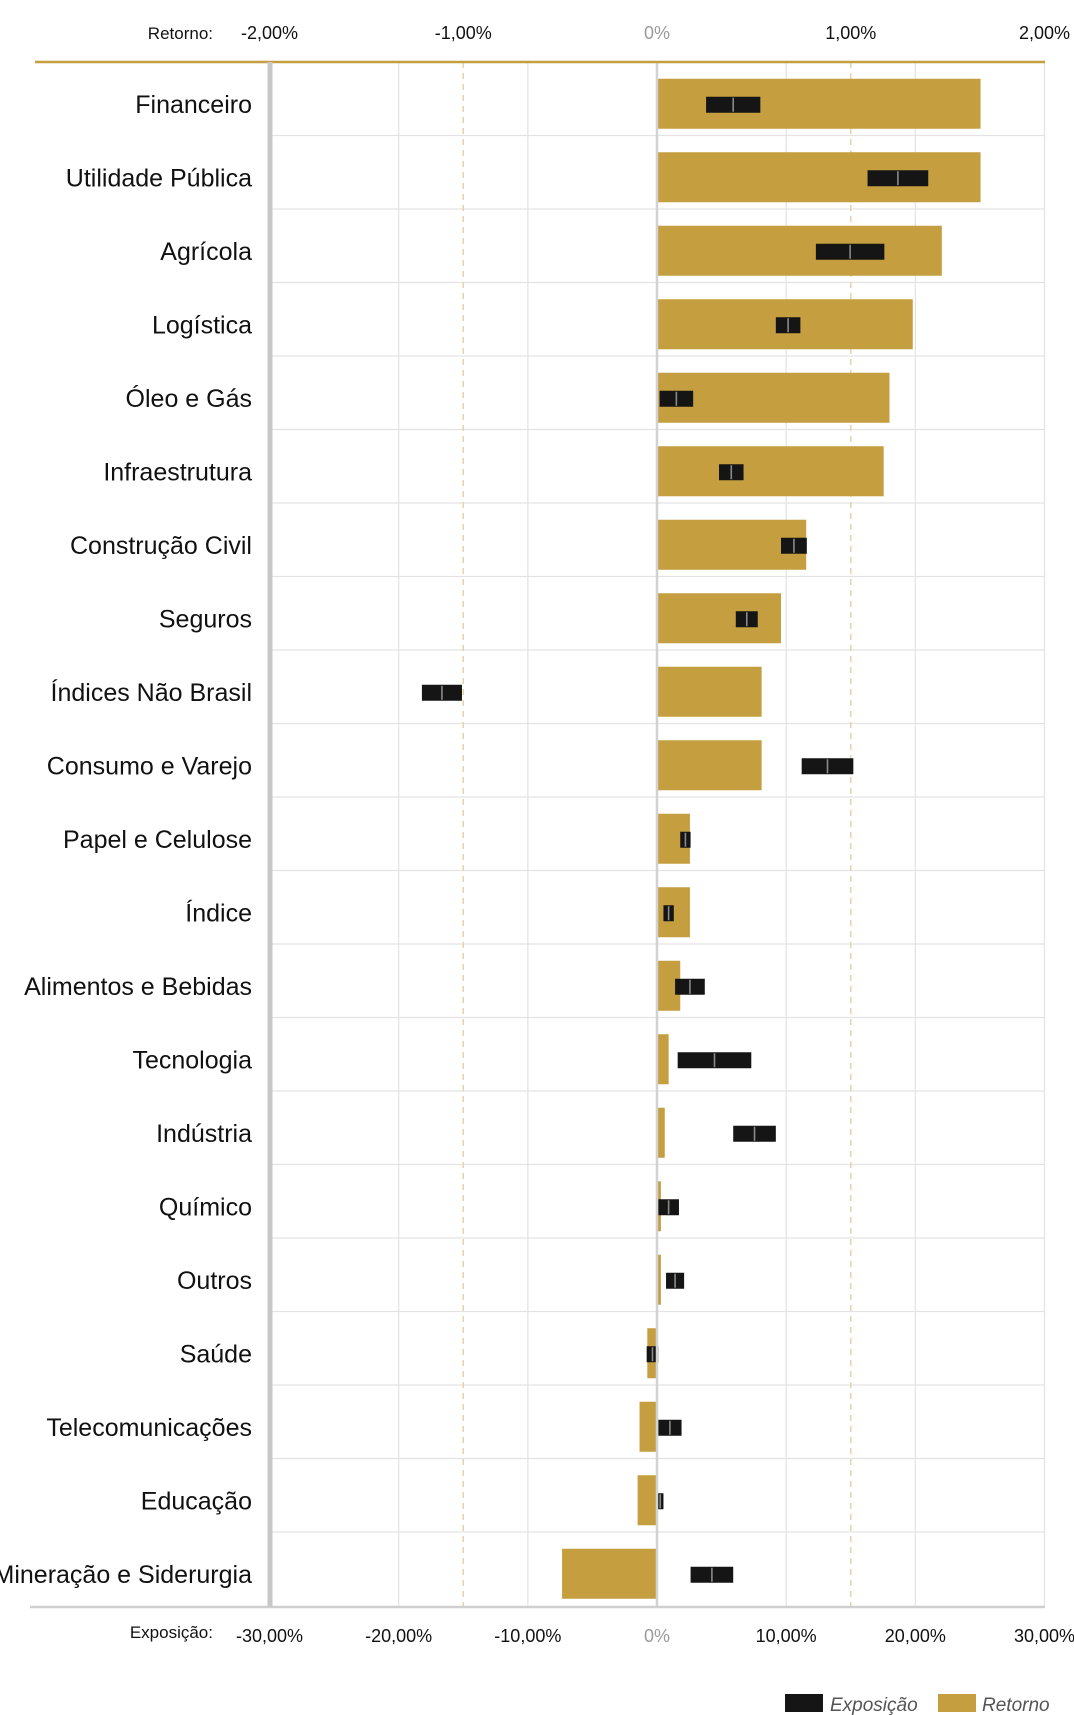  I want to click on bottom-tick-label: 0%, so click(657, 1636).